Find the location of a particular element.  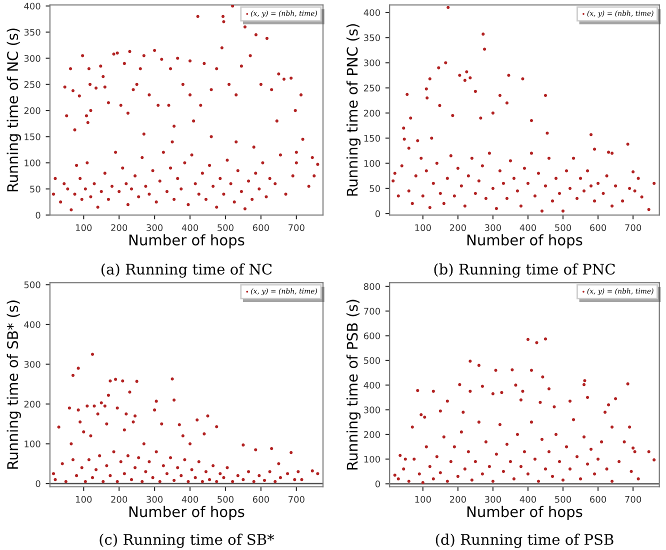

text: (c) Running time of SB* is located at coordinates (187, 541).